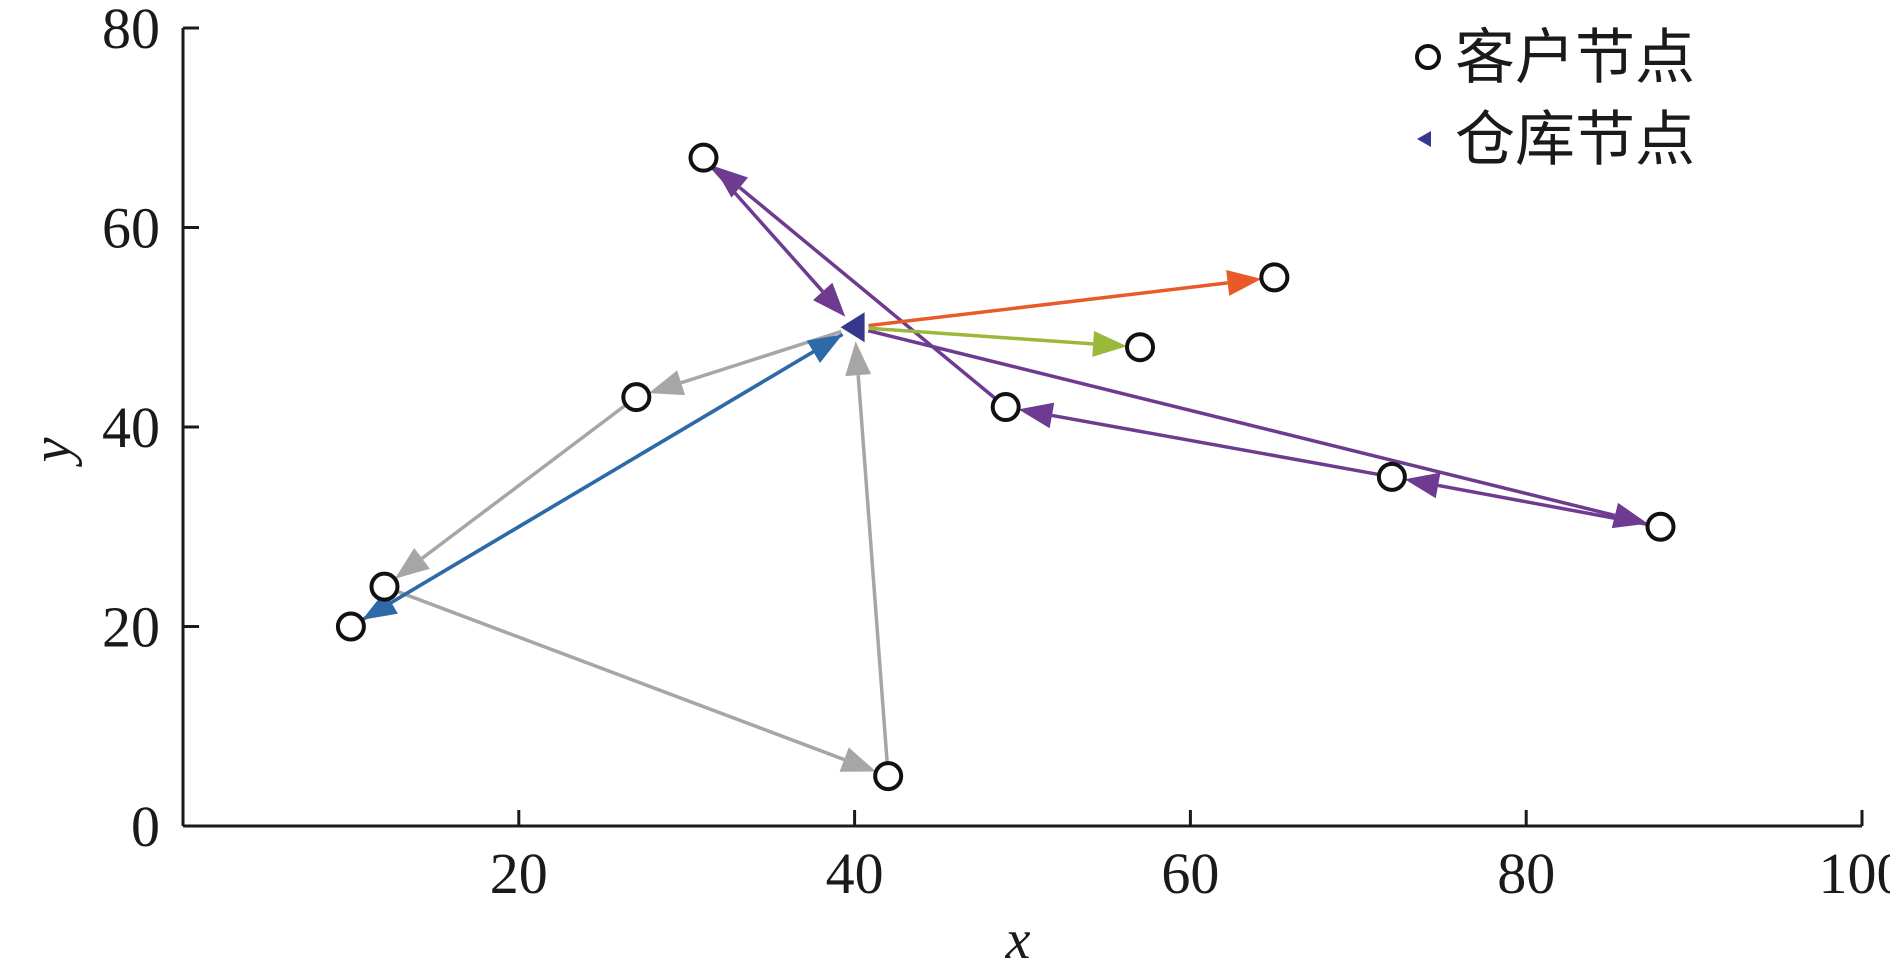  Describe the element at coordinates (1018, 940) in the screenshot. I see `x-axis-title: x` at that location.